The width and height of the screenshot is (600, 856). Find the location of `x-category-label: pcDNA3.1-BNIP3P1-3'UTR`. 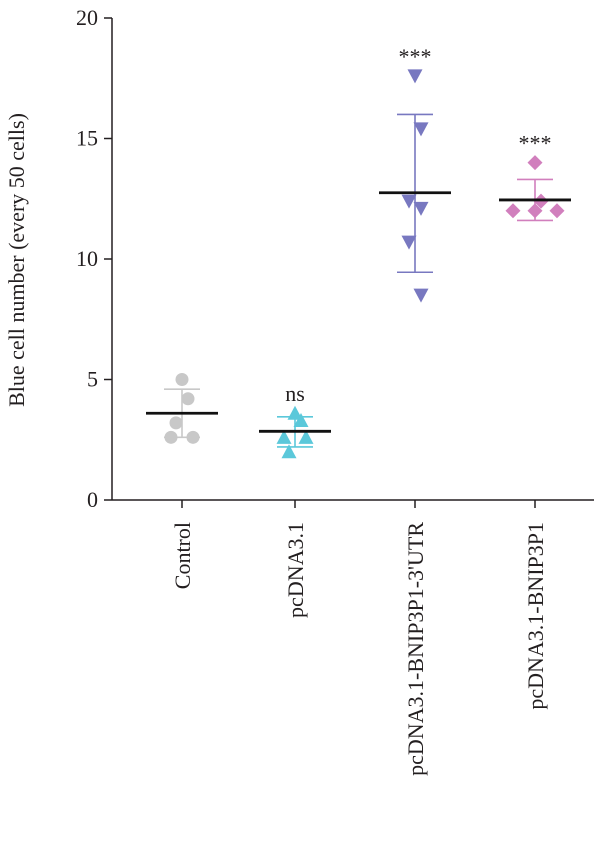

x-category-label: pcDNA3.1-BNIP3P1-3'UTR is located at coordinates (415, 649).